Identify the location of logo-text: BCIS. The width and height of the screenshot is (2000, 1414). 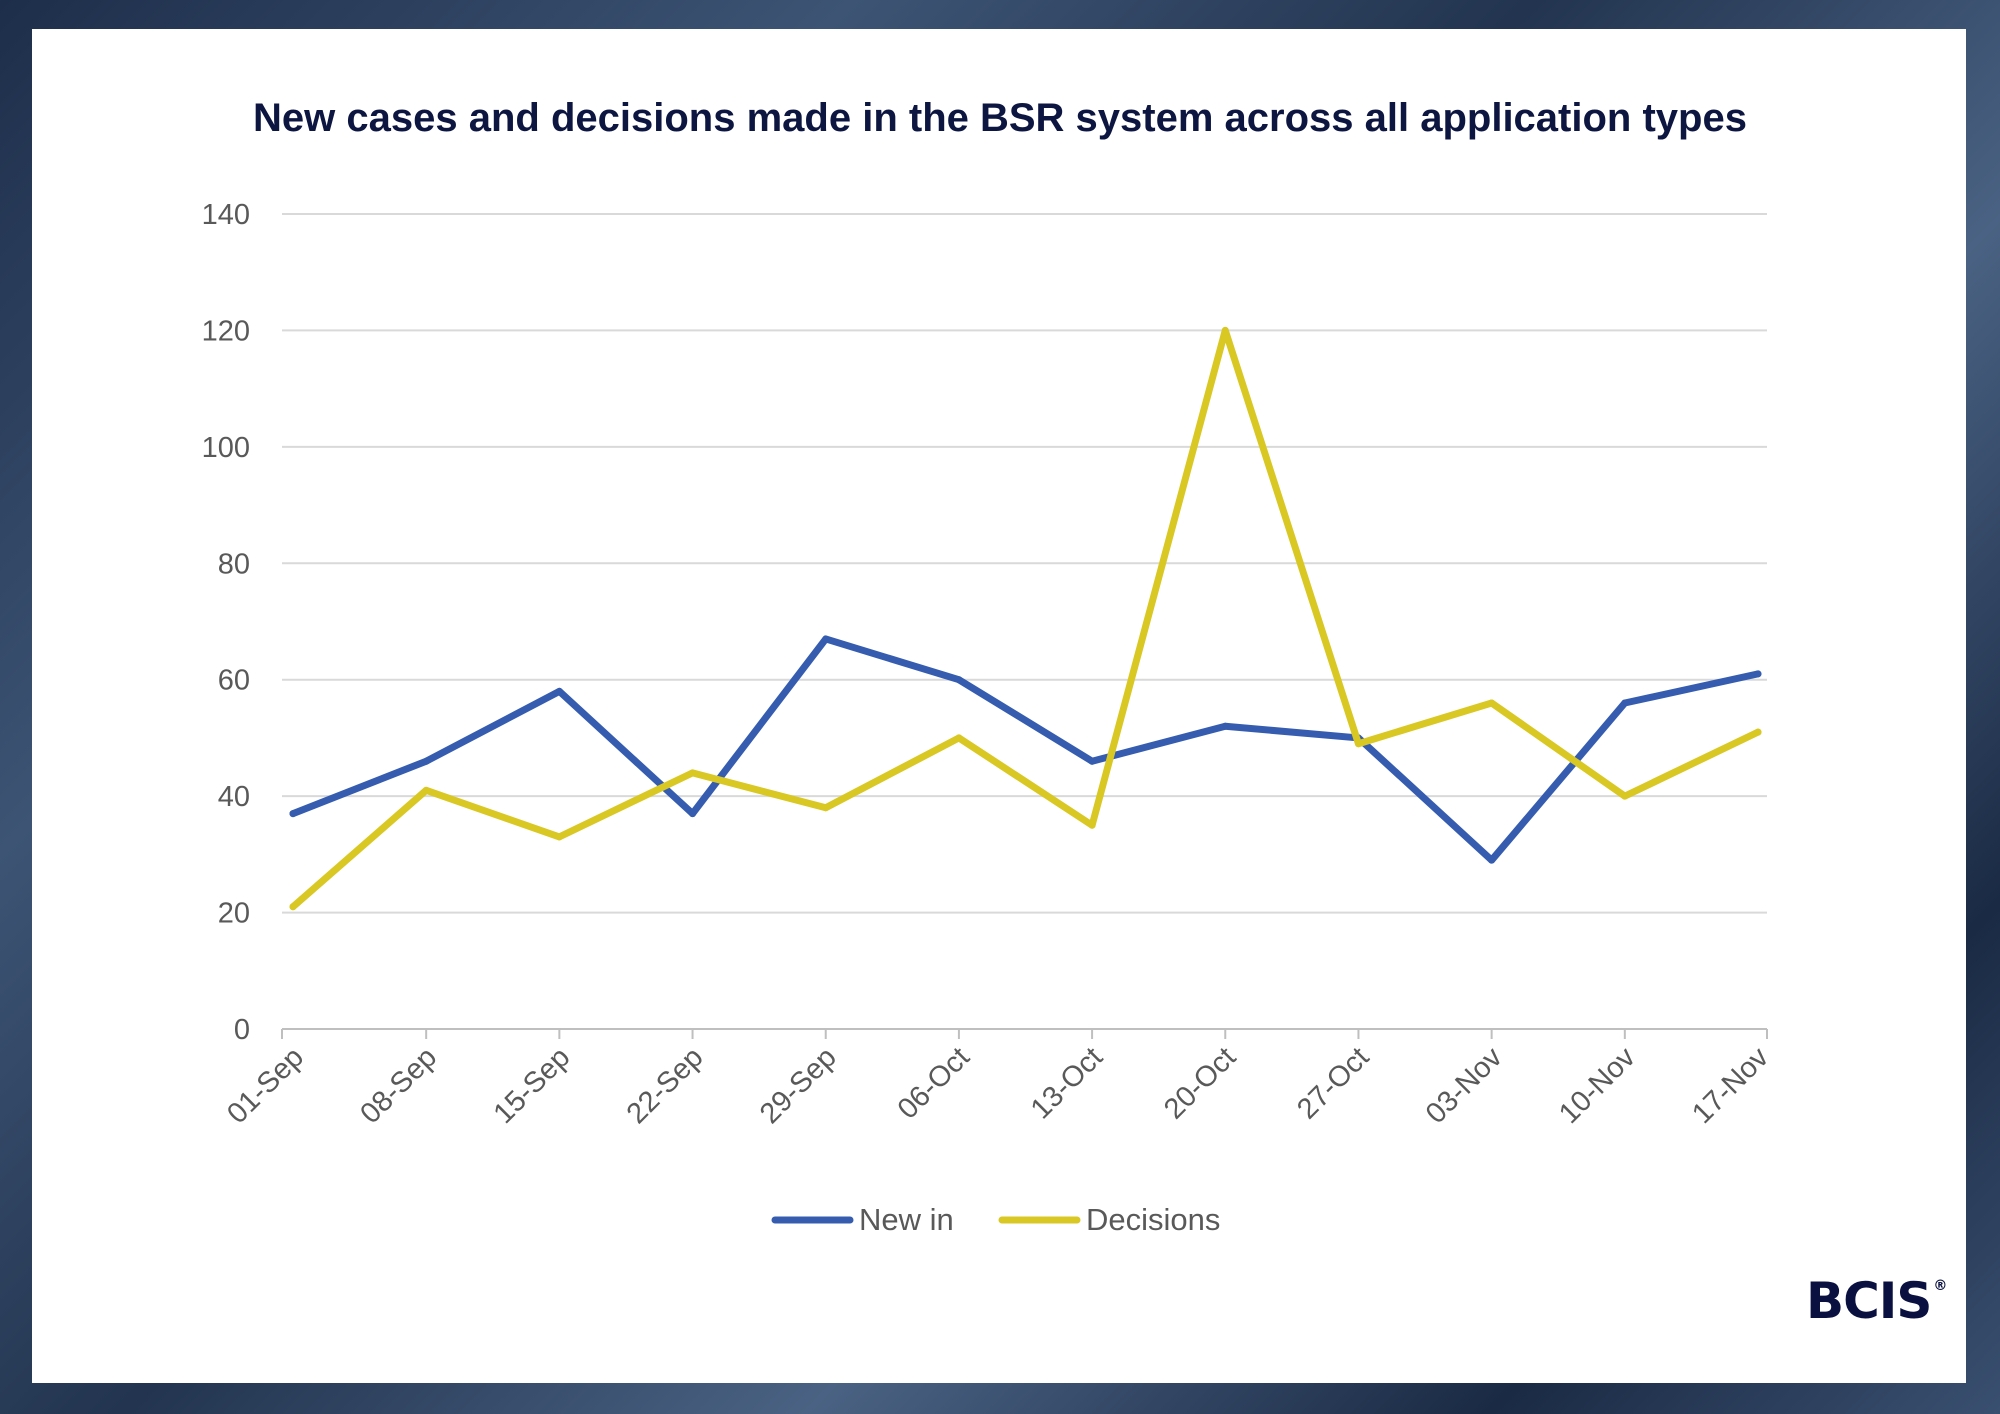
(1869, 1301).